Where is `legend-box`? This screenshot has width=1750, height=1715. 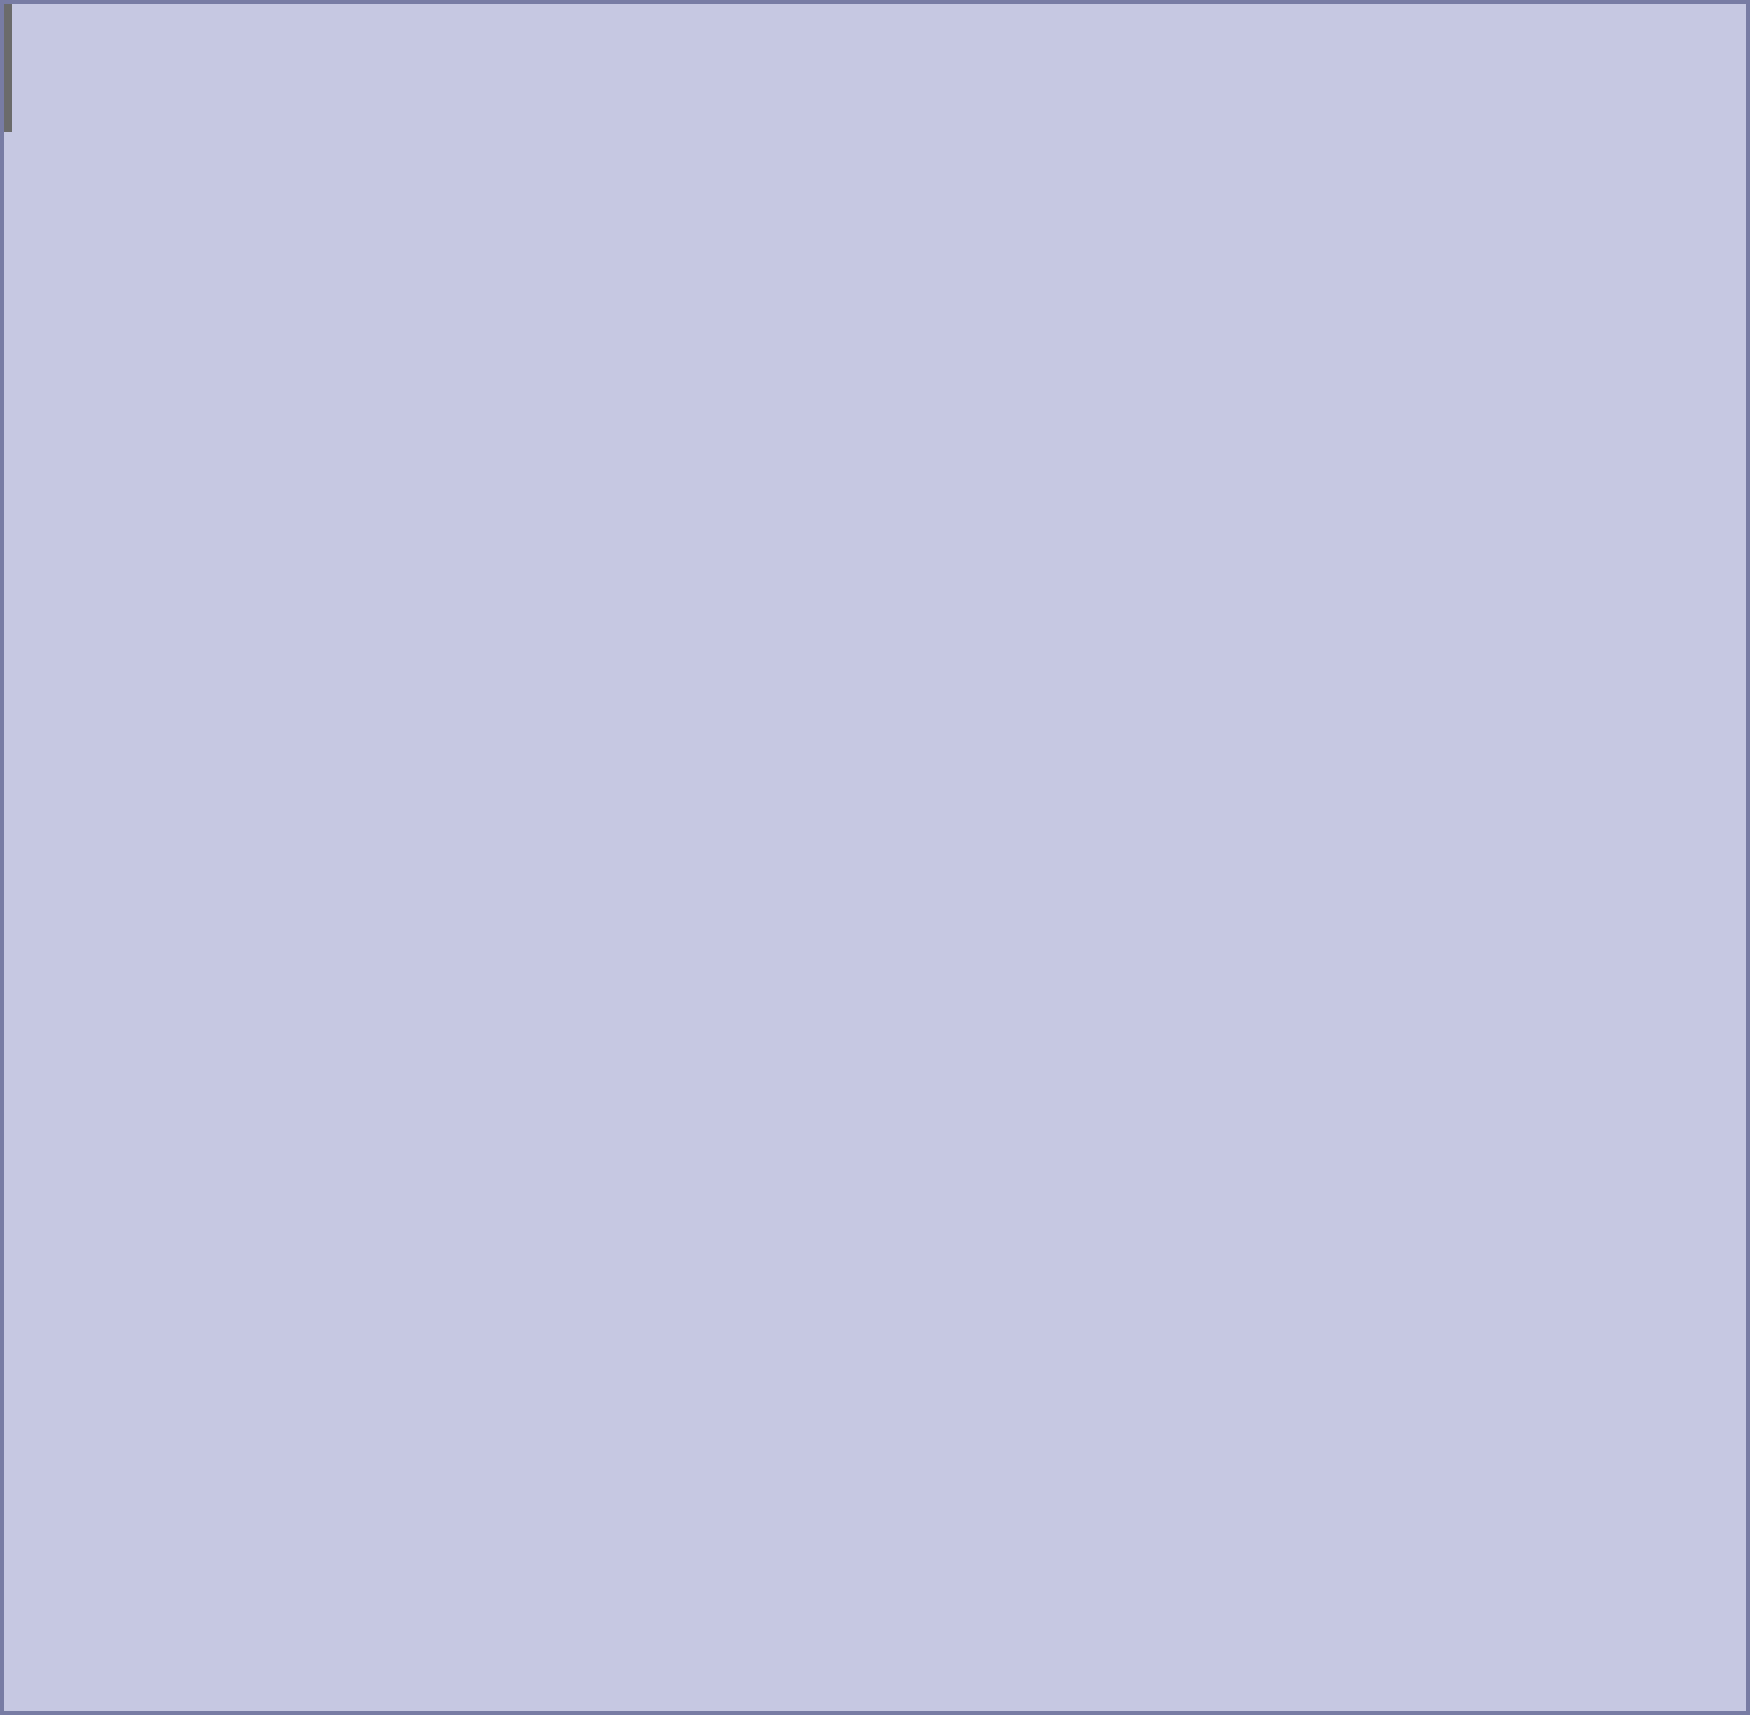 legend-box is located at coordinates (8, 68).